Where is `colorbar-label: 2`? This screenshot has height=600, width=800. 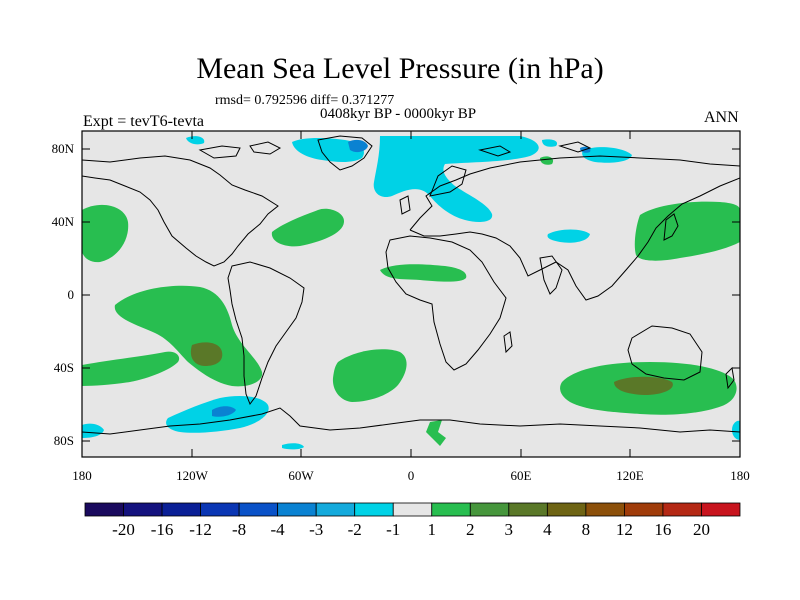 colorbar-label: 2 is located at coordinates (470, 529).